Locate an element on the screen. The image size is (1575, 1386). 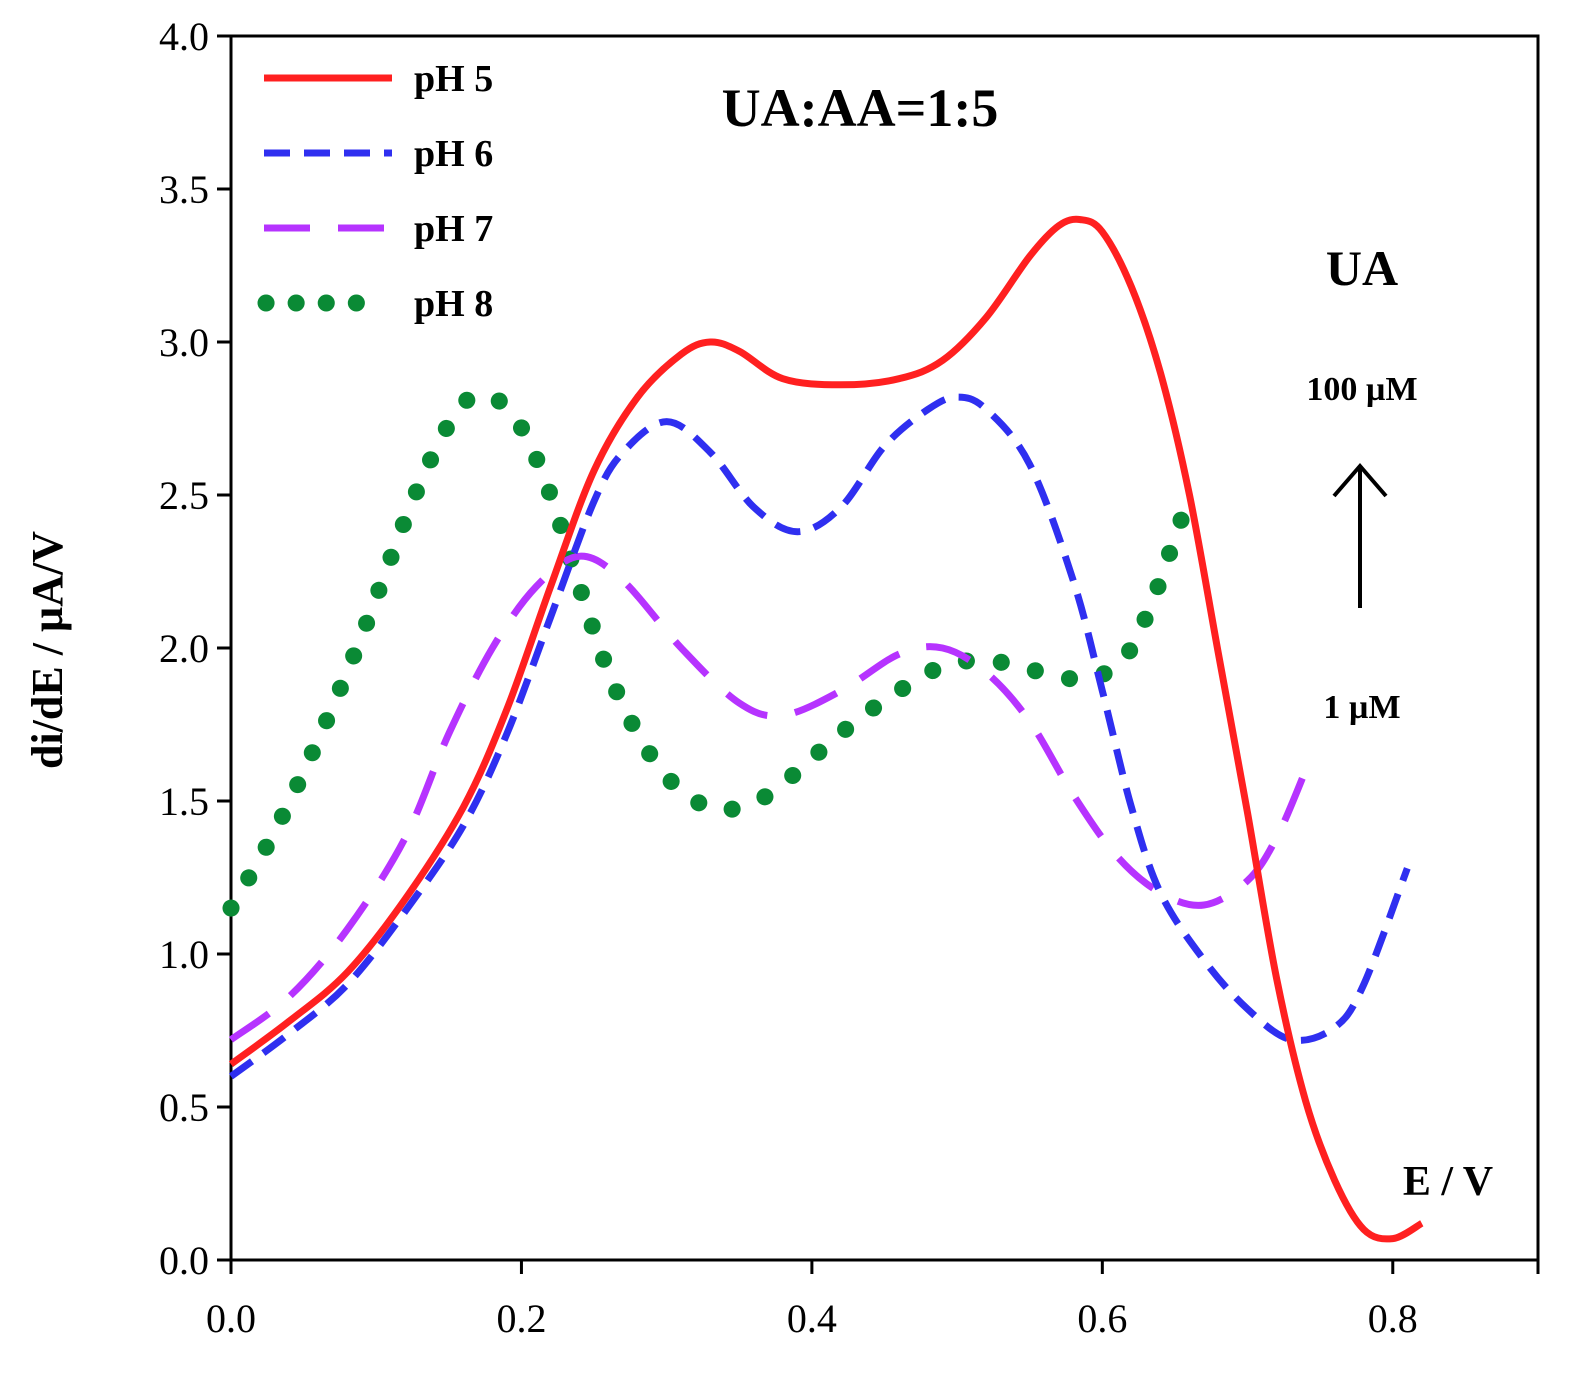
y-tick-label: 3.5 is located at coordinates (184, 189).